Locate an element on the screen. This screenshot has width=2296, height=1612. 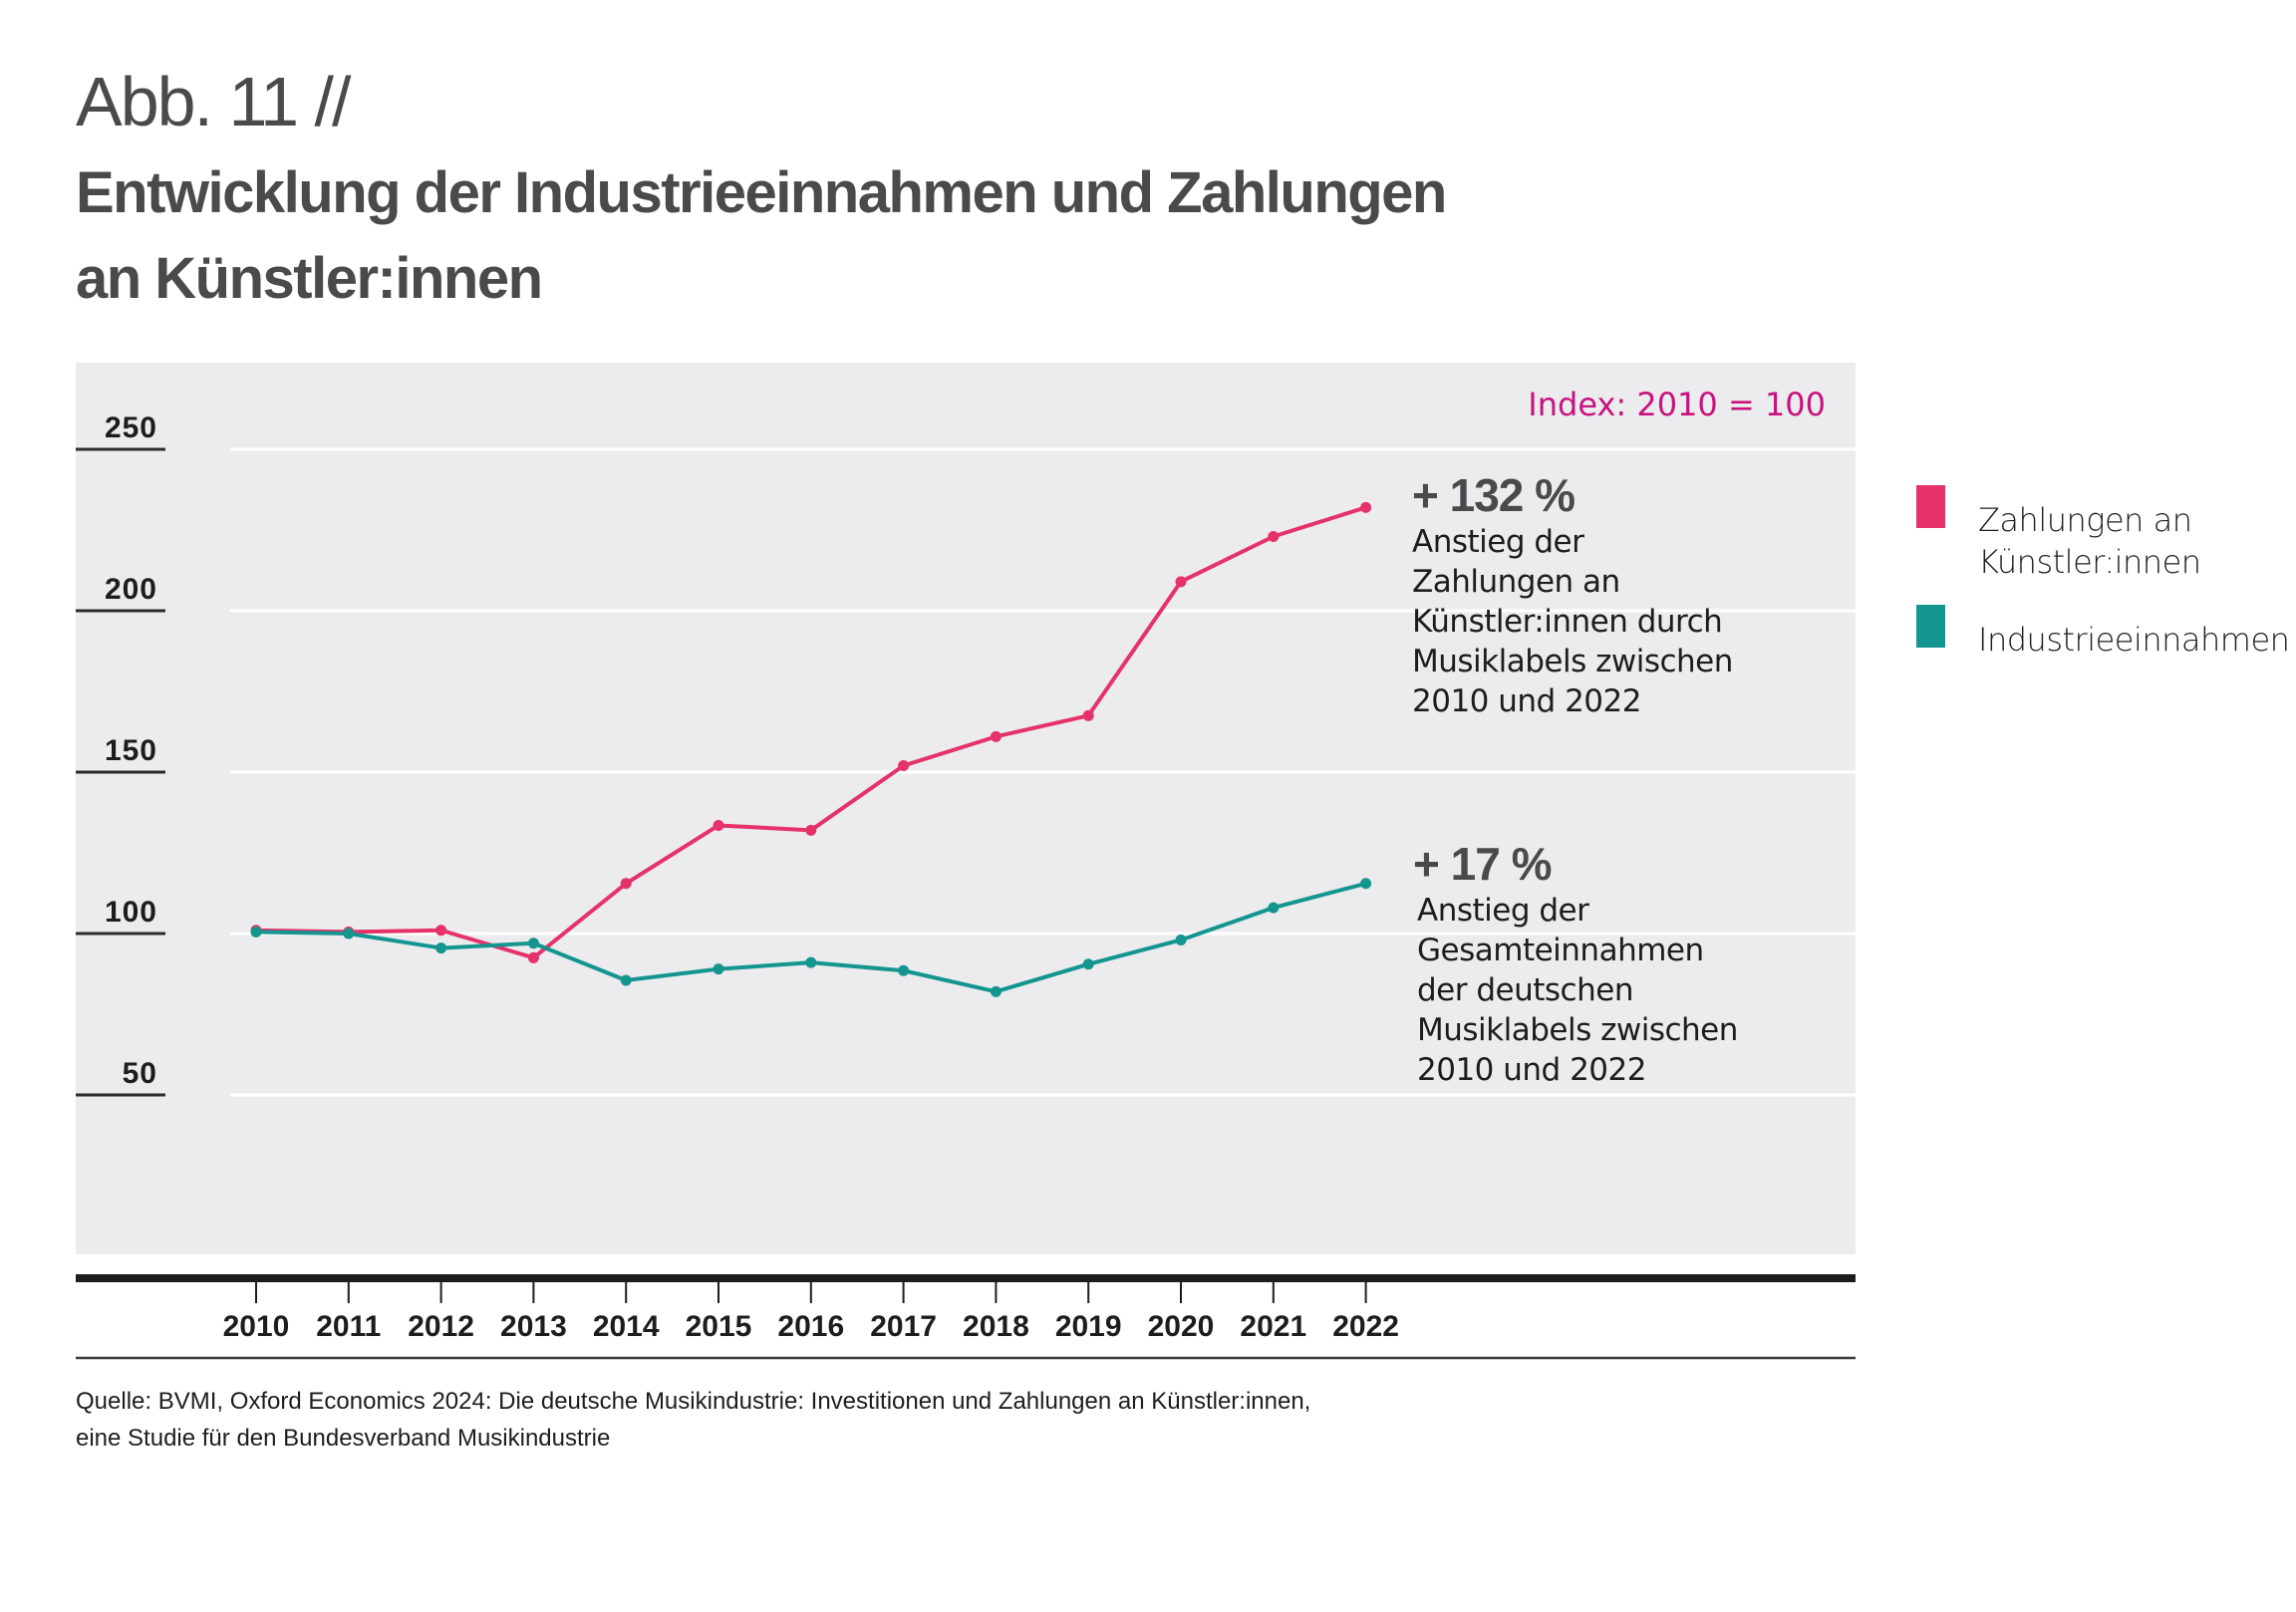
data-point-revenue-2022 is located at coordinates (1366, 884).